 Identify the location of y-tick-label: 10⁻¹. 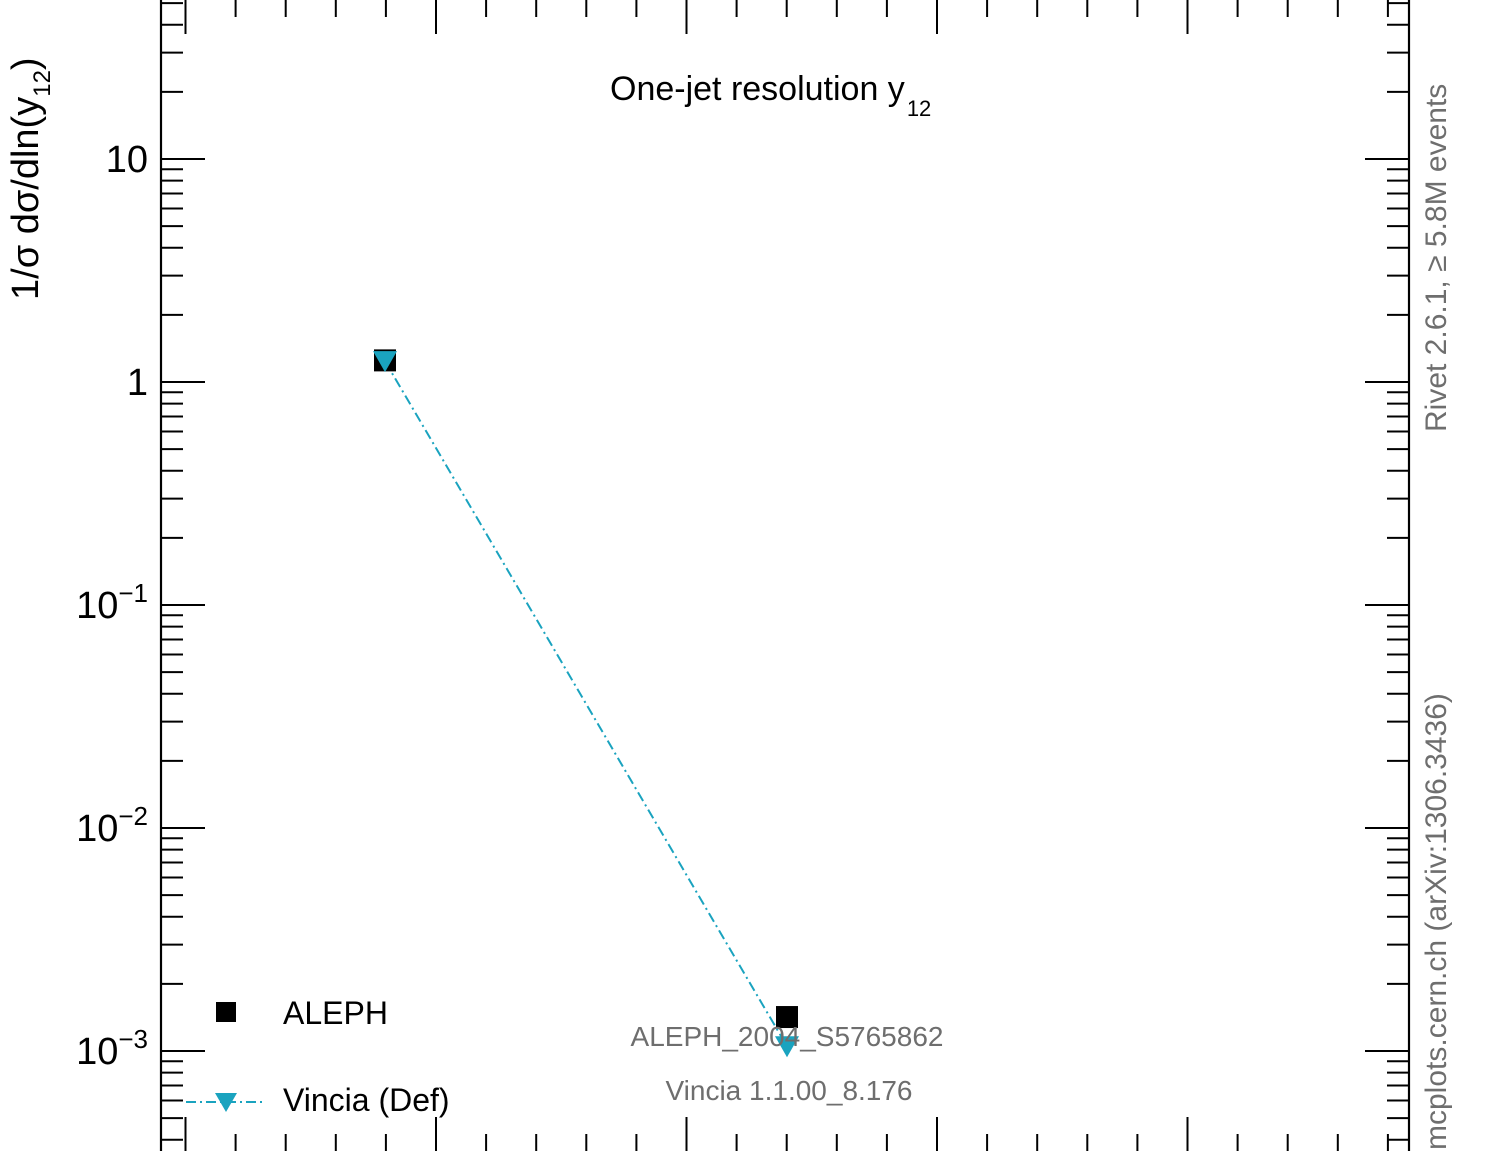
(112, 602).